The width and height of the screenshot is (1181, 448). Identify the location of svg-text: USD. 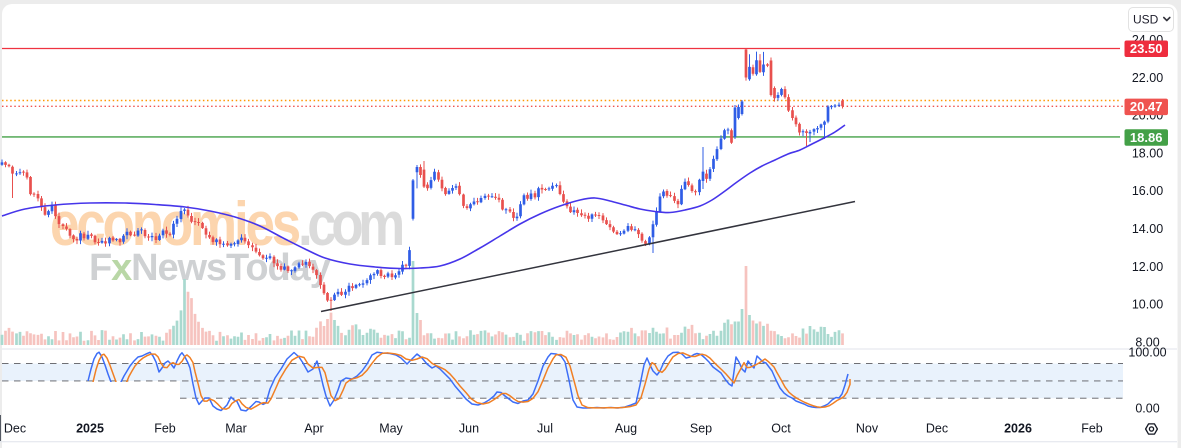
(1146, 20).